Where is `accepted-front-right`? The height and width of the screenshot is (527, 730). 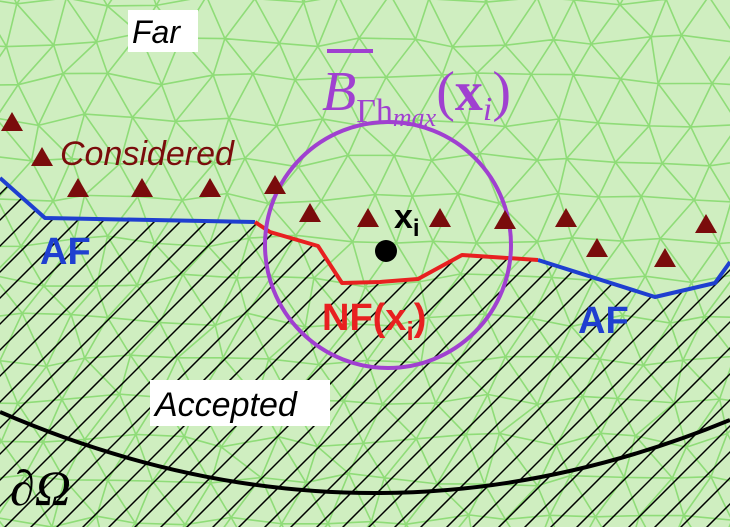
accepted-front-right is located at coordinates (633, 278).